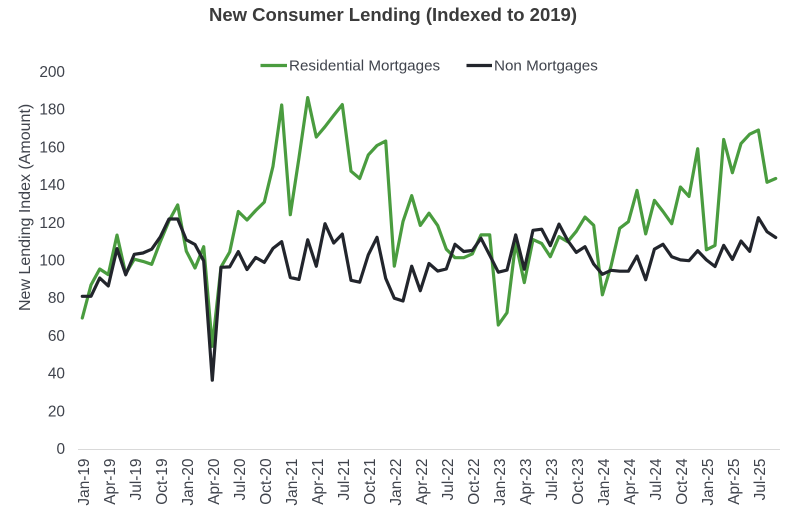  What do you see at coordinates (370, 482) in the screenshot?
I see `svg-text: Oct-21` at bounding box center [370, 482].